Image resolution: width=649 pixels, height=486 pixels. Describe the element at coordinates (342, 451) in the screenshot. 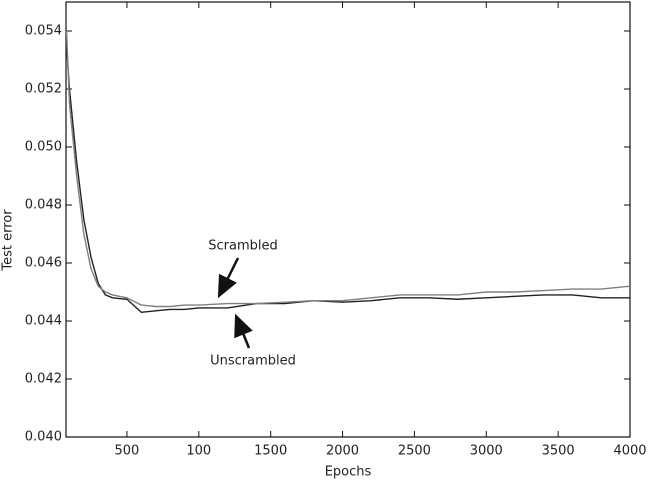

I see `x-tick-label: 2000` at that location.